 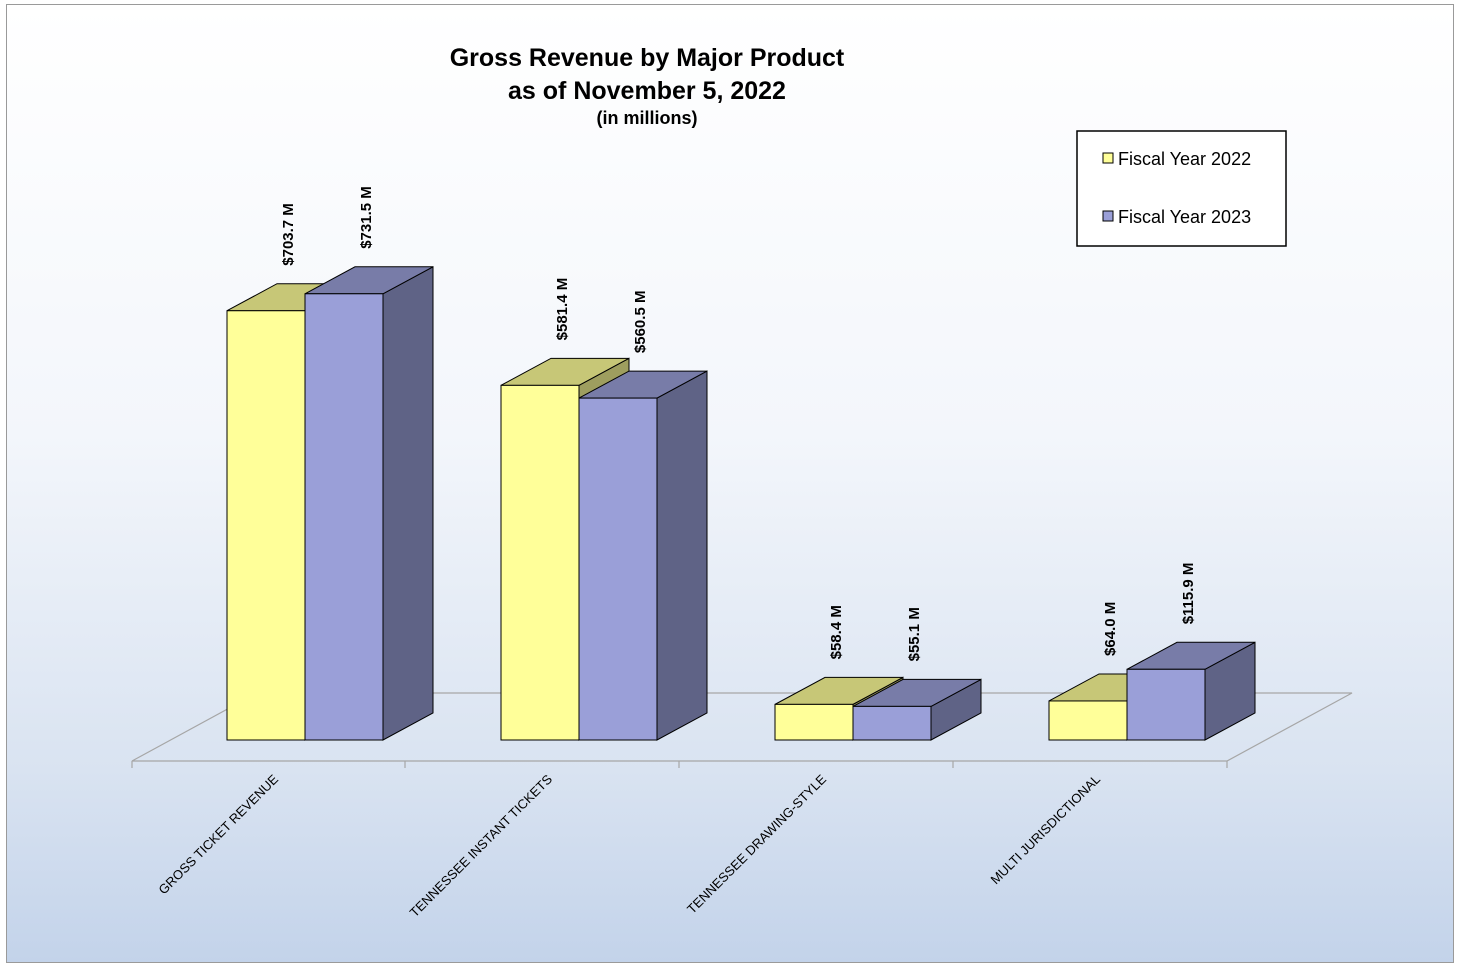 I want to click on data-label: $703.7 M, so click(x=288, y=234).